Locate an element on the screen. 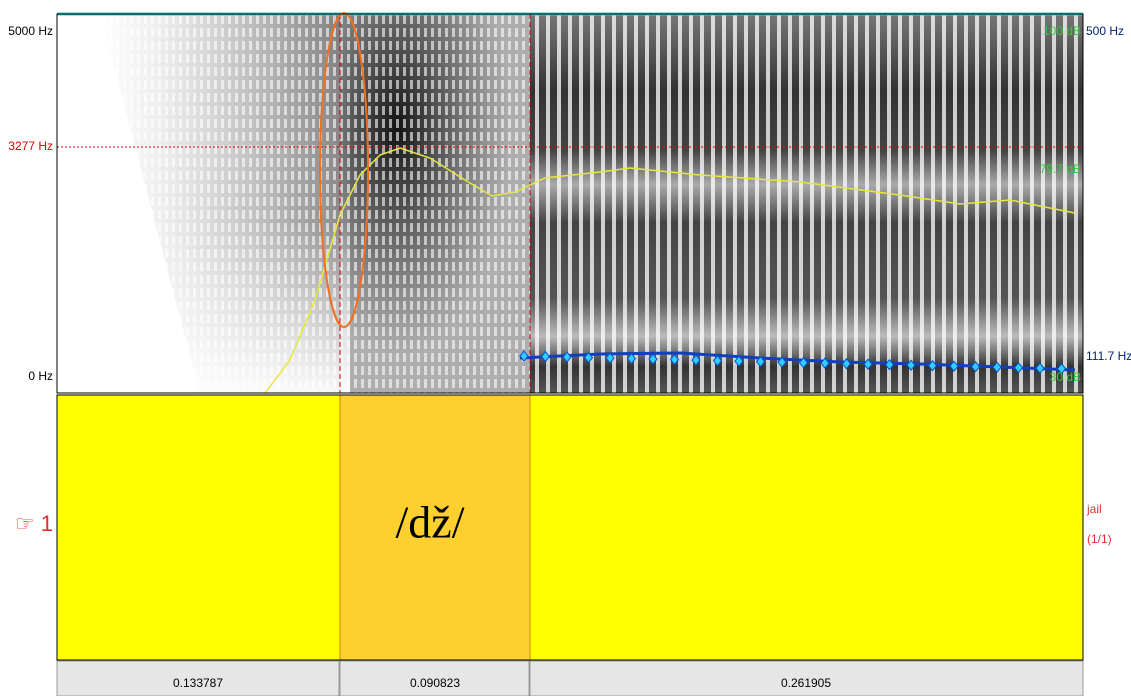  duration-bar is located at coordinates (570, 678).